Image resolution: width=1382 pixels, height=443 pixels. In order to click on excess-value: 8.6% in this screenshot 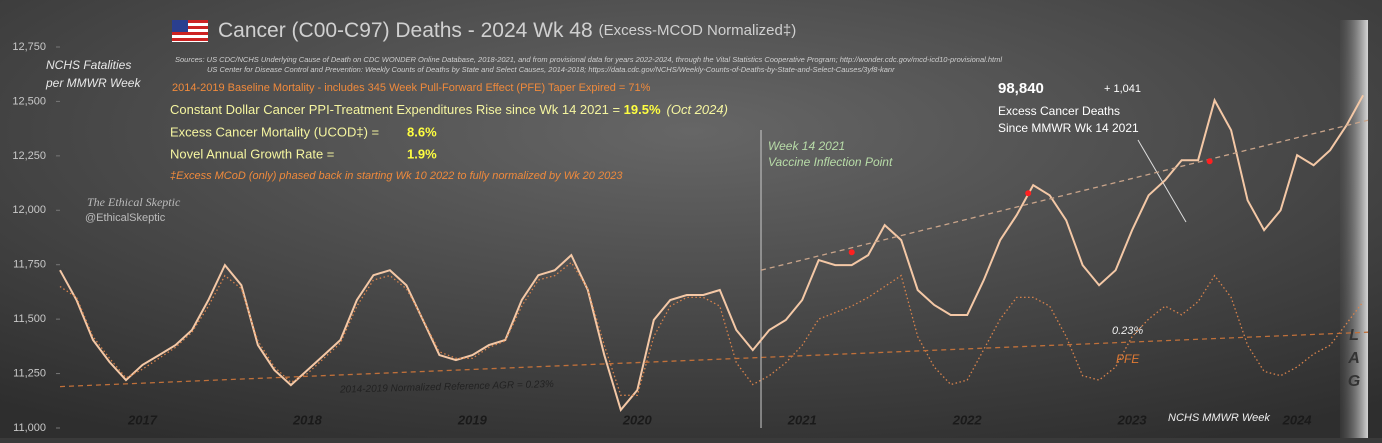, I will do `click(422, 131)`.